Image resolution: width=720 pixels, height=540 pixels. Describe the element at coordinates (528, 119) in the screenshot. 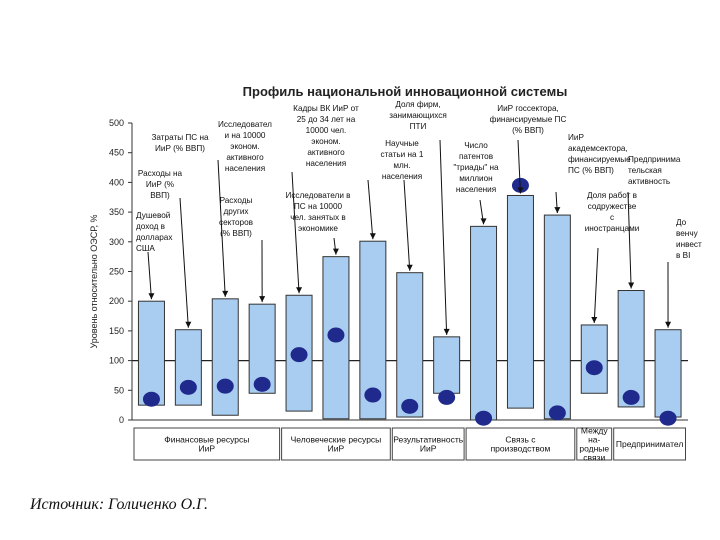

I see `bar-annotation-line: финансируемые ПС` at that location.